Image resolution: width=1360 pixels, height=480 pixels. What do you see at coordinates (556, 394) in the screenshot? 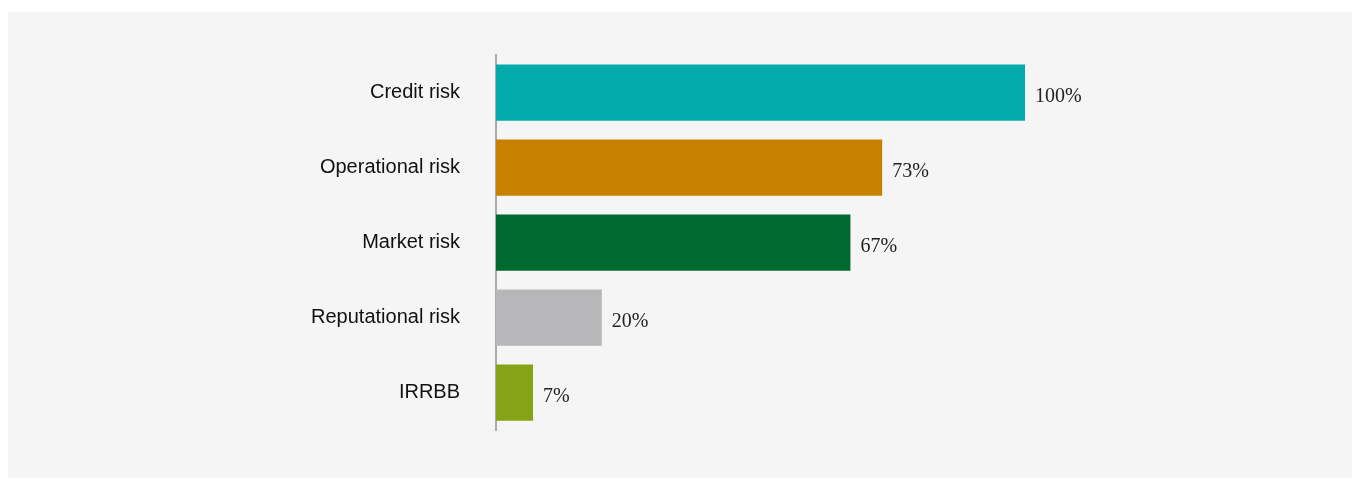
I see `data-label: 7%` at bounding box center [556, 394].